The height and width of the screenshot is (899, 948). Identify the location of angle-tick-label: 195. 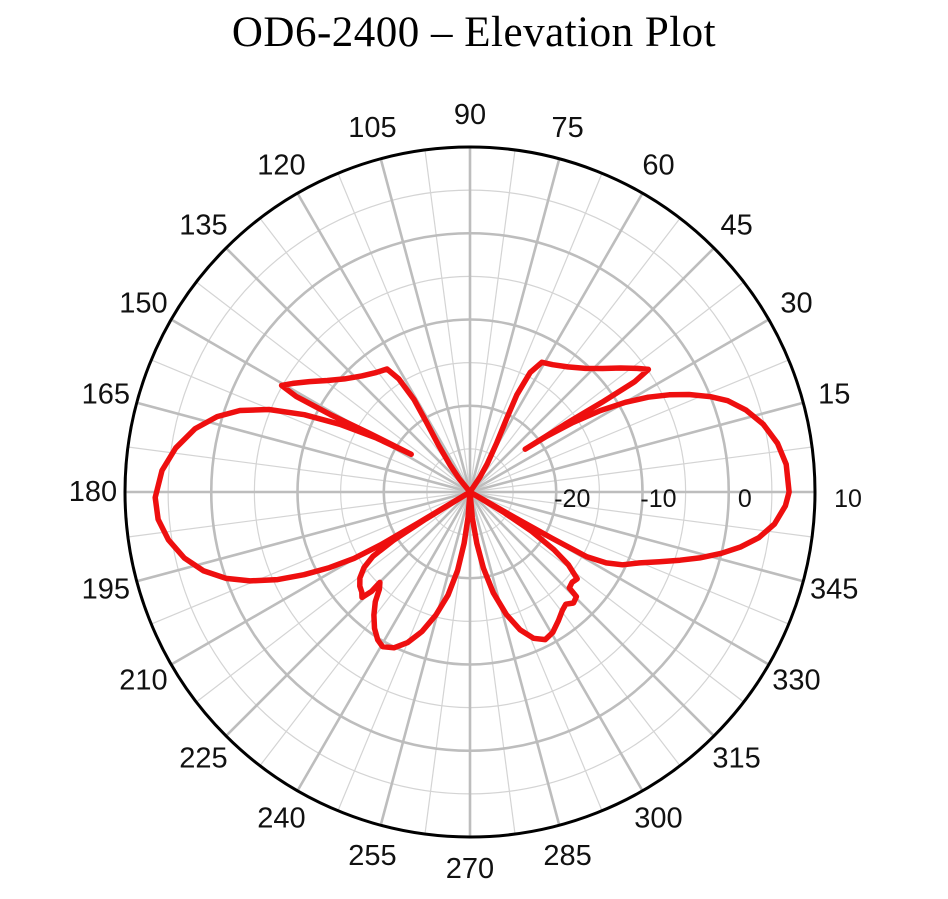
(106, 590).